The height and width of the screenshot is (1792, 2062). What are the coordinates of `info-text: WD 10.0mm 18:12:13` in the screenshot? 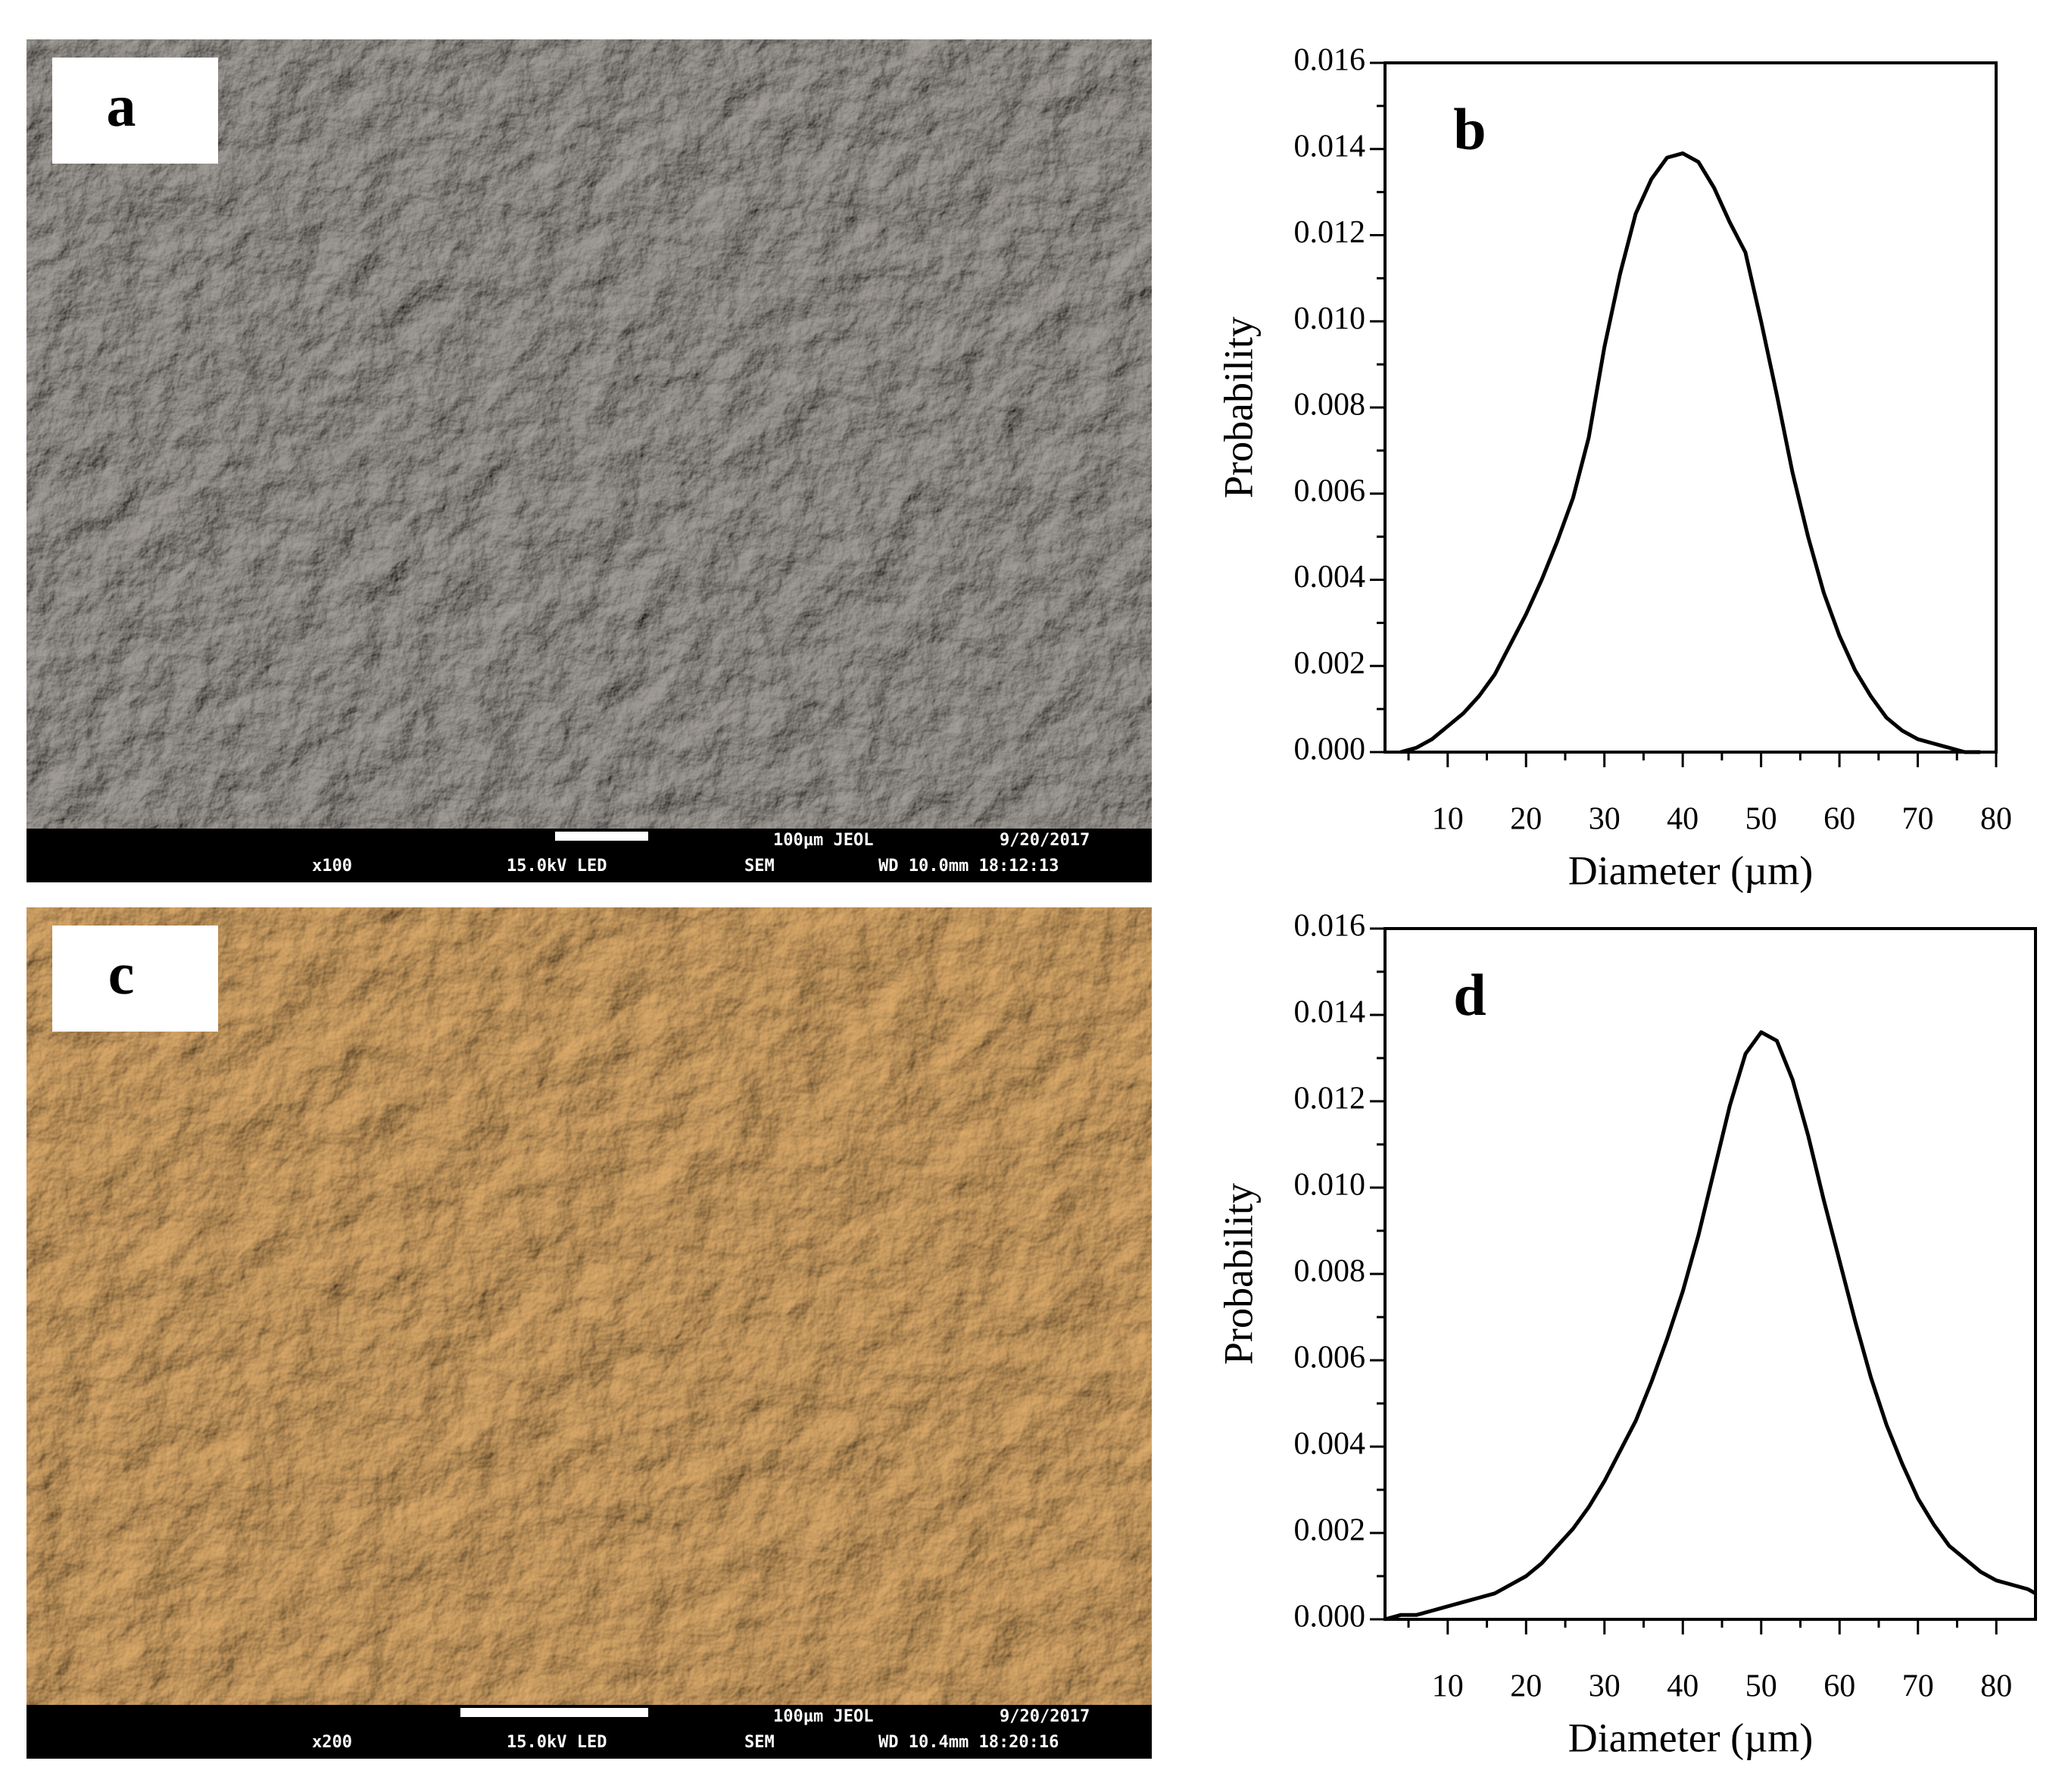 It's located at (968, 866).